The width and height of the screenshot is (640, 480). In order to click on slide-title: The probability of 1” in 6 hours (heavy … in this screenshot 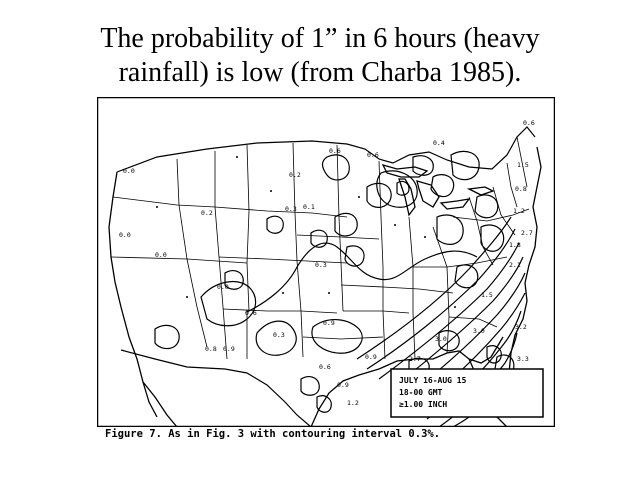, I will do `click(320, 56)`.